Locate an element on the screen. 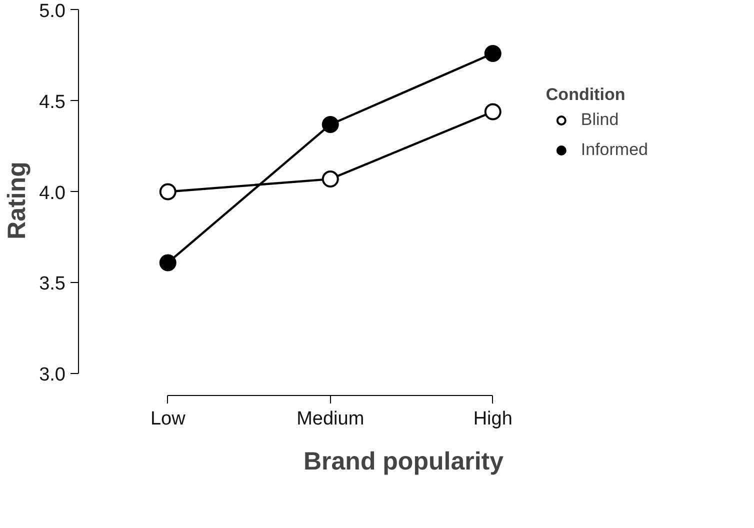 The width and height of the screenshot is (754, 528). y-tick-label: 4.5 is located at coordinates (52, 102).